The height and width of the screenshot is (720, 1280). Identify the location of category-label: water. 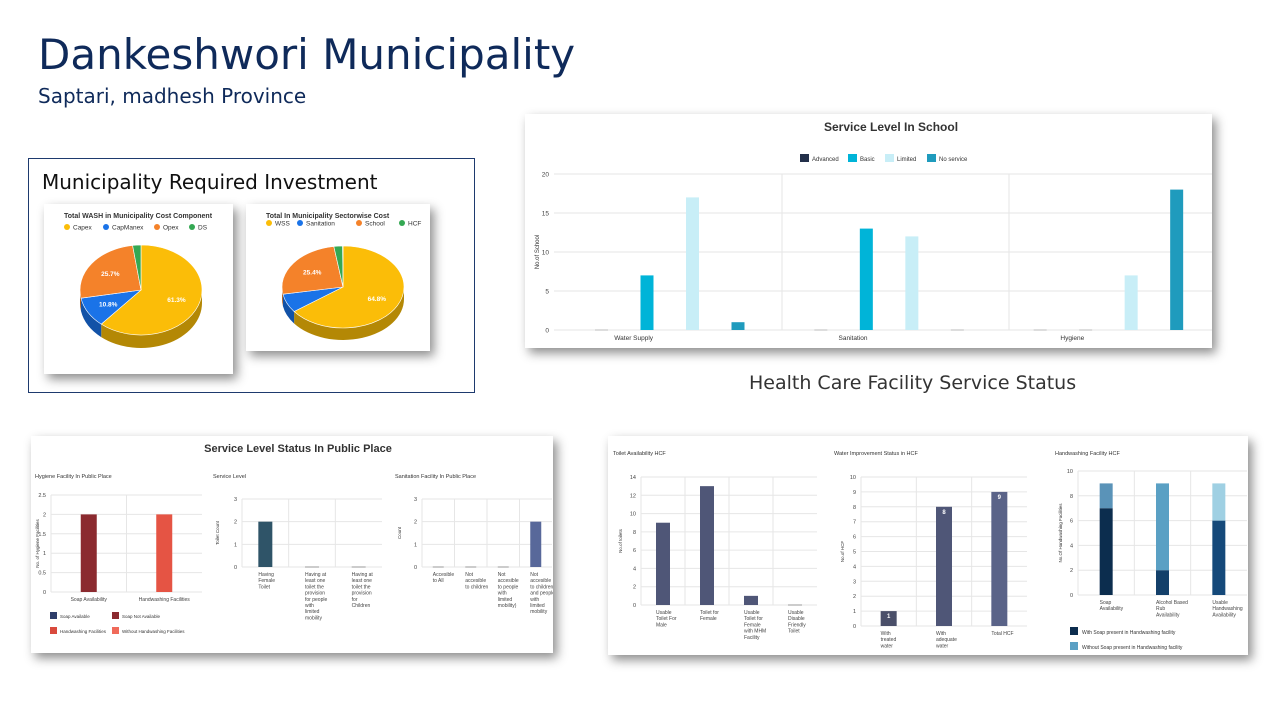
(887, 646).